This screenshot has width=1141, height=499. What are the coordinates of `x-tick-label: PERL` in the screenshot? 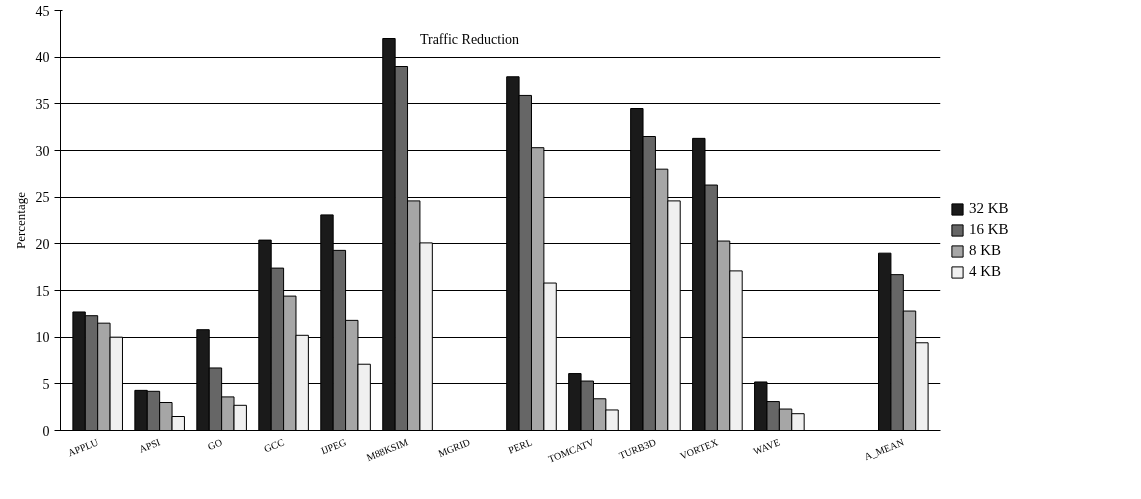 It's located at (520, 446).